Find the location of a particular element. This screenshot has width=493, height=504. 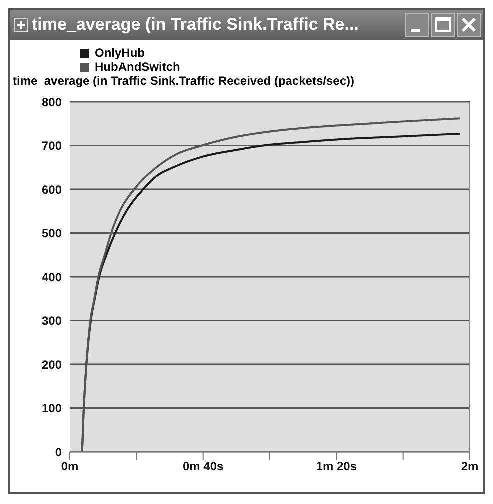

x-tick-label: 2m is located at coordinates (470, 467).